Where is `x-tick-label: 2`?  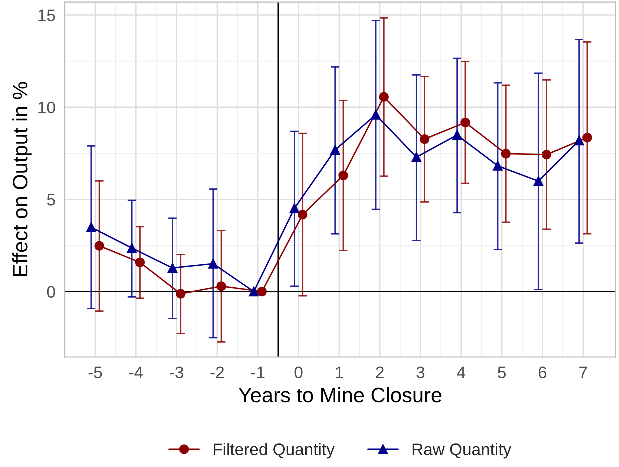
x-tick-label: 2 is located at coordinates (380, 372).